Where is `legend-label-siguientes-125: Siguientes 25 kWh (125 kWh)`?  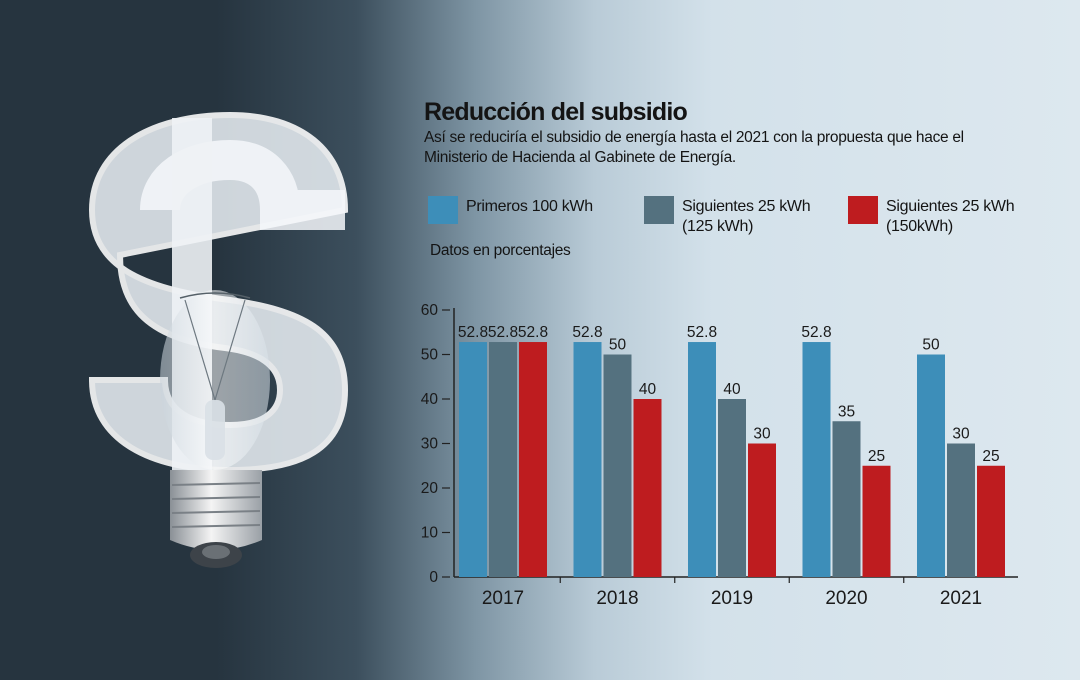
legend-label-siguientes-125: Siguientes 25 kWh (125 kWh) is located at coordinates (746, 216).